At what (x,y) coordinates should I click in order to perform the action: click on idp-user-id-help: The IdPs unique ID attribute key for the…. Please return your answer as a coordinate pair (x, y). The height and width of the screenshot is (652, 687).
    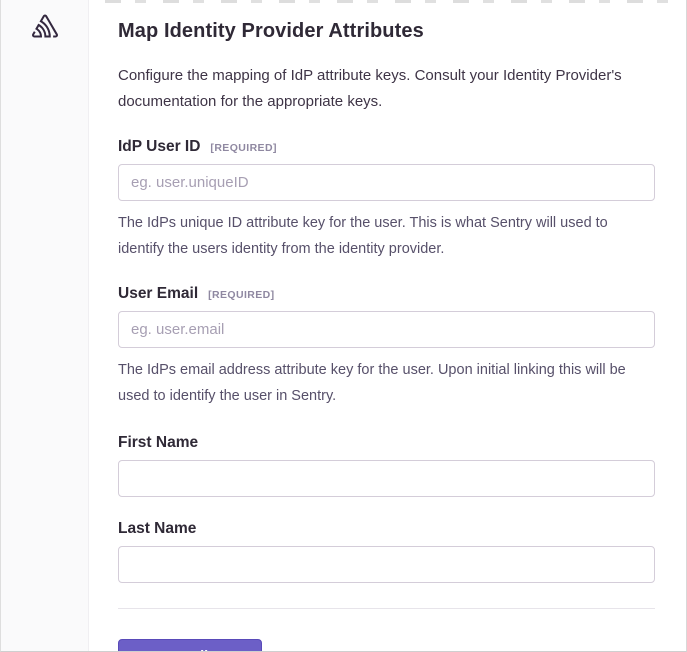
    Looking at the image, I should click on (363, 236).